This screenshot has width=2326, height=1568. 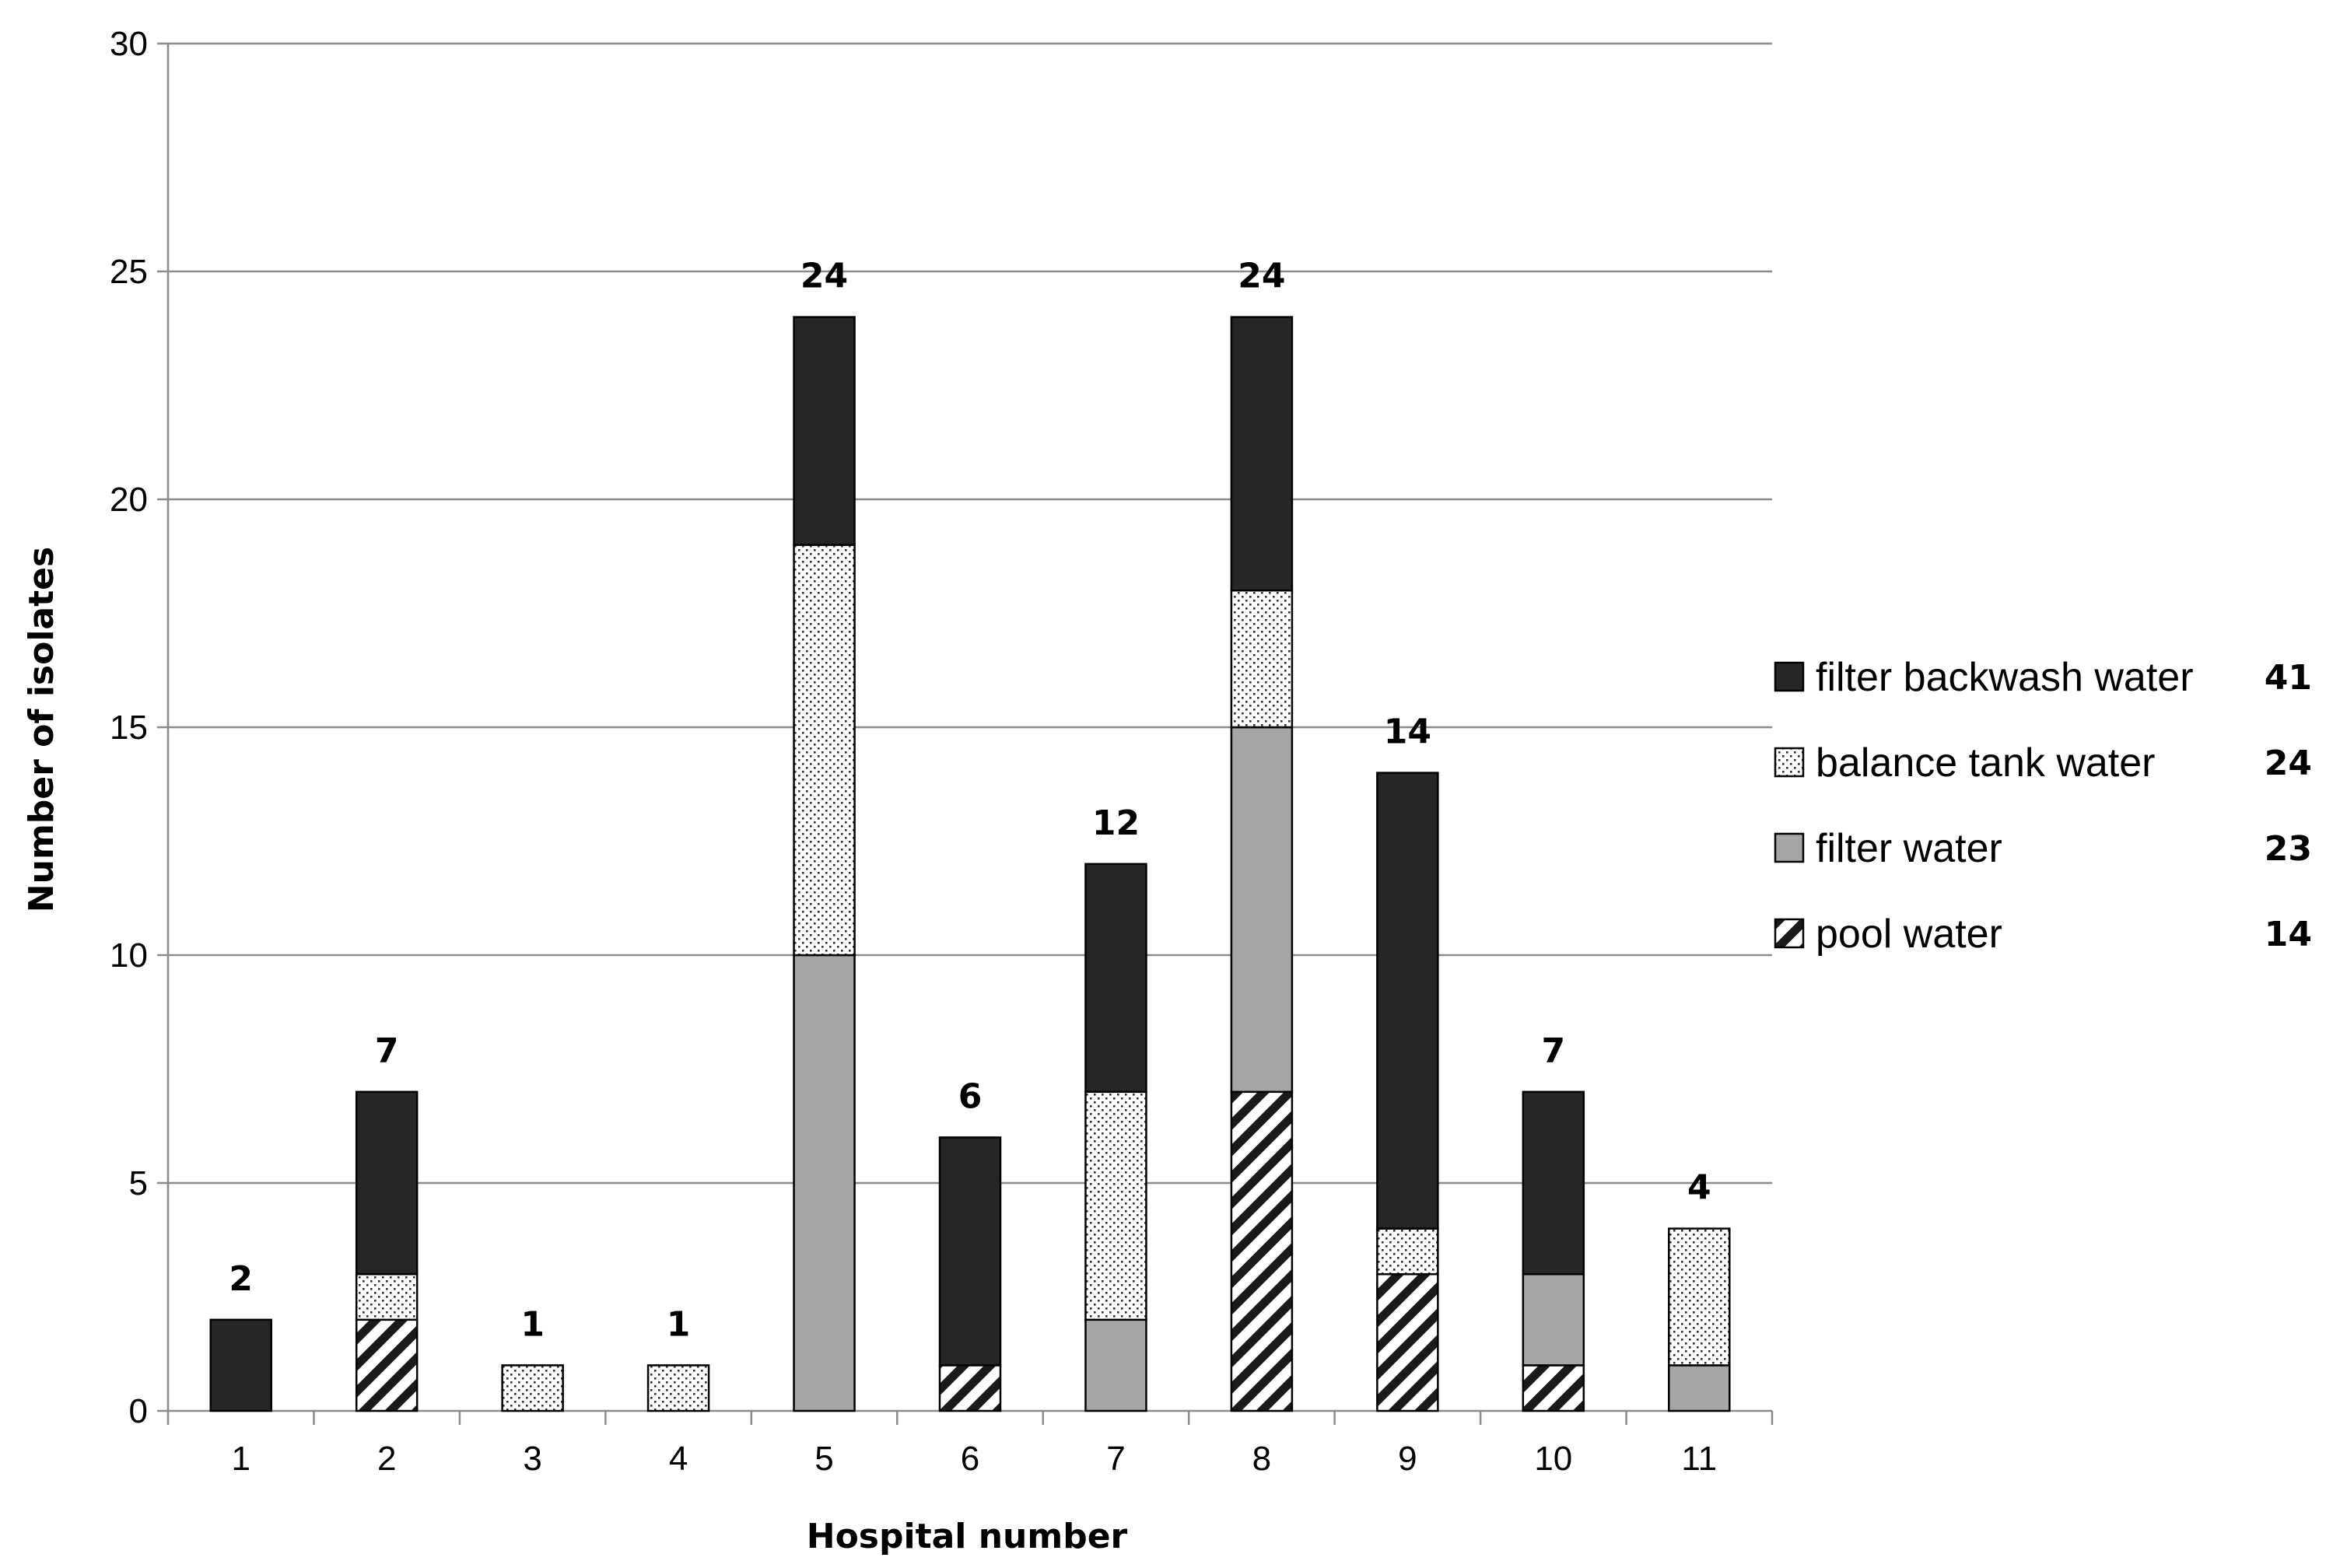 I want to click on bar-total-label: 2, so click(x=241, y=1279).